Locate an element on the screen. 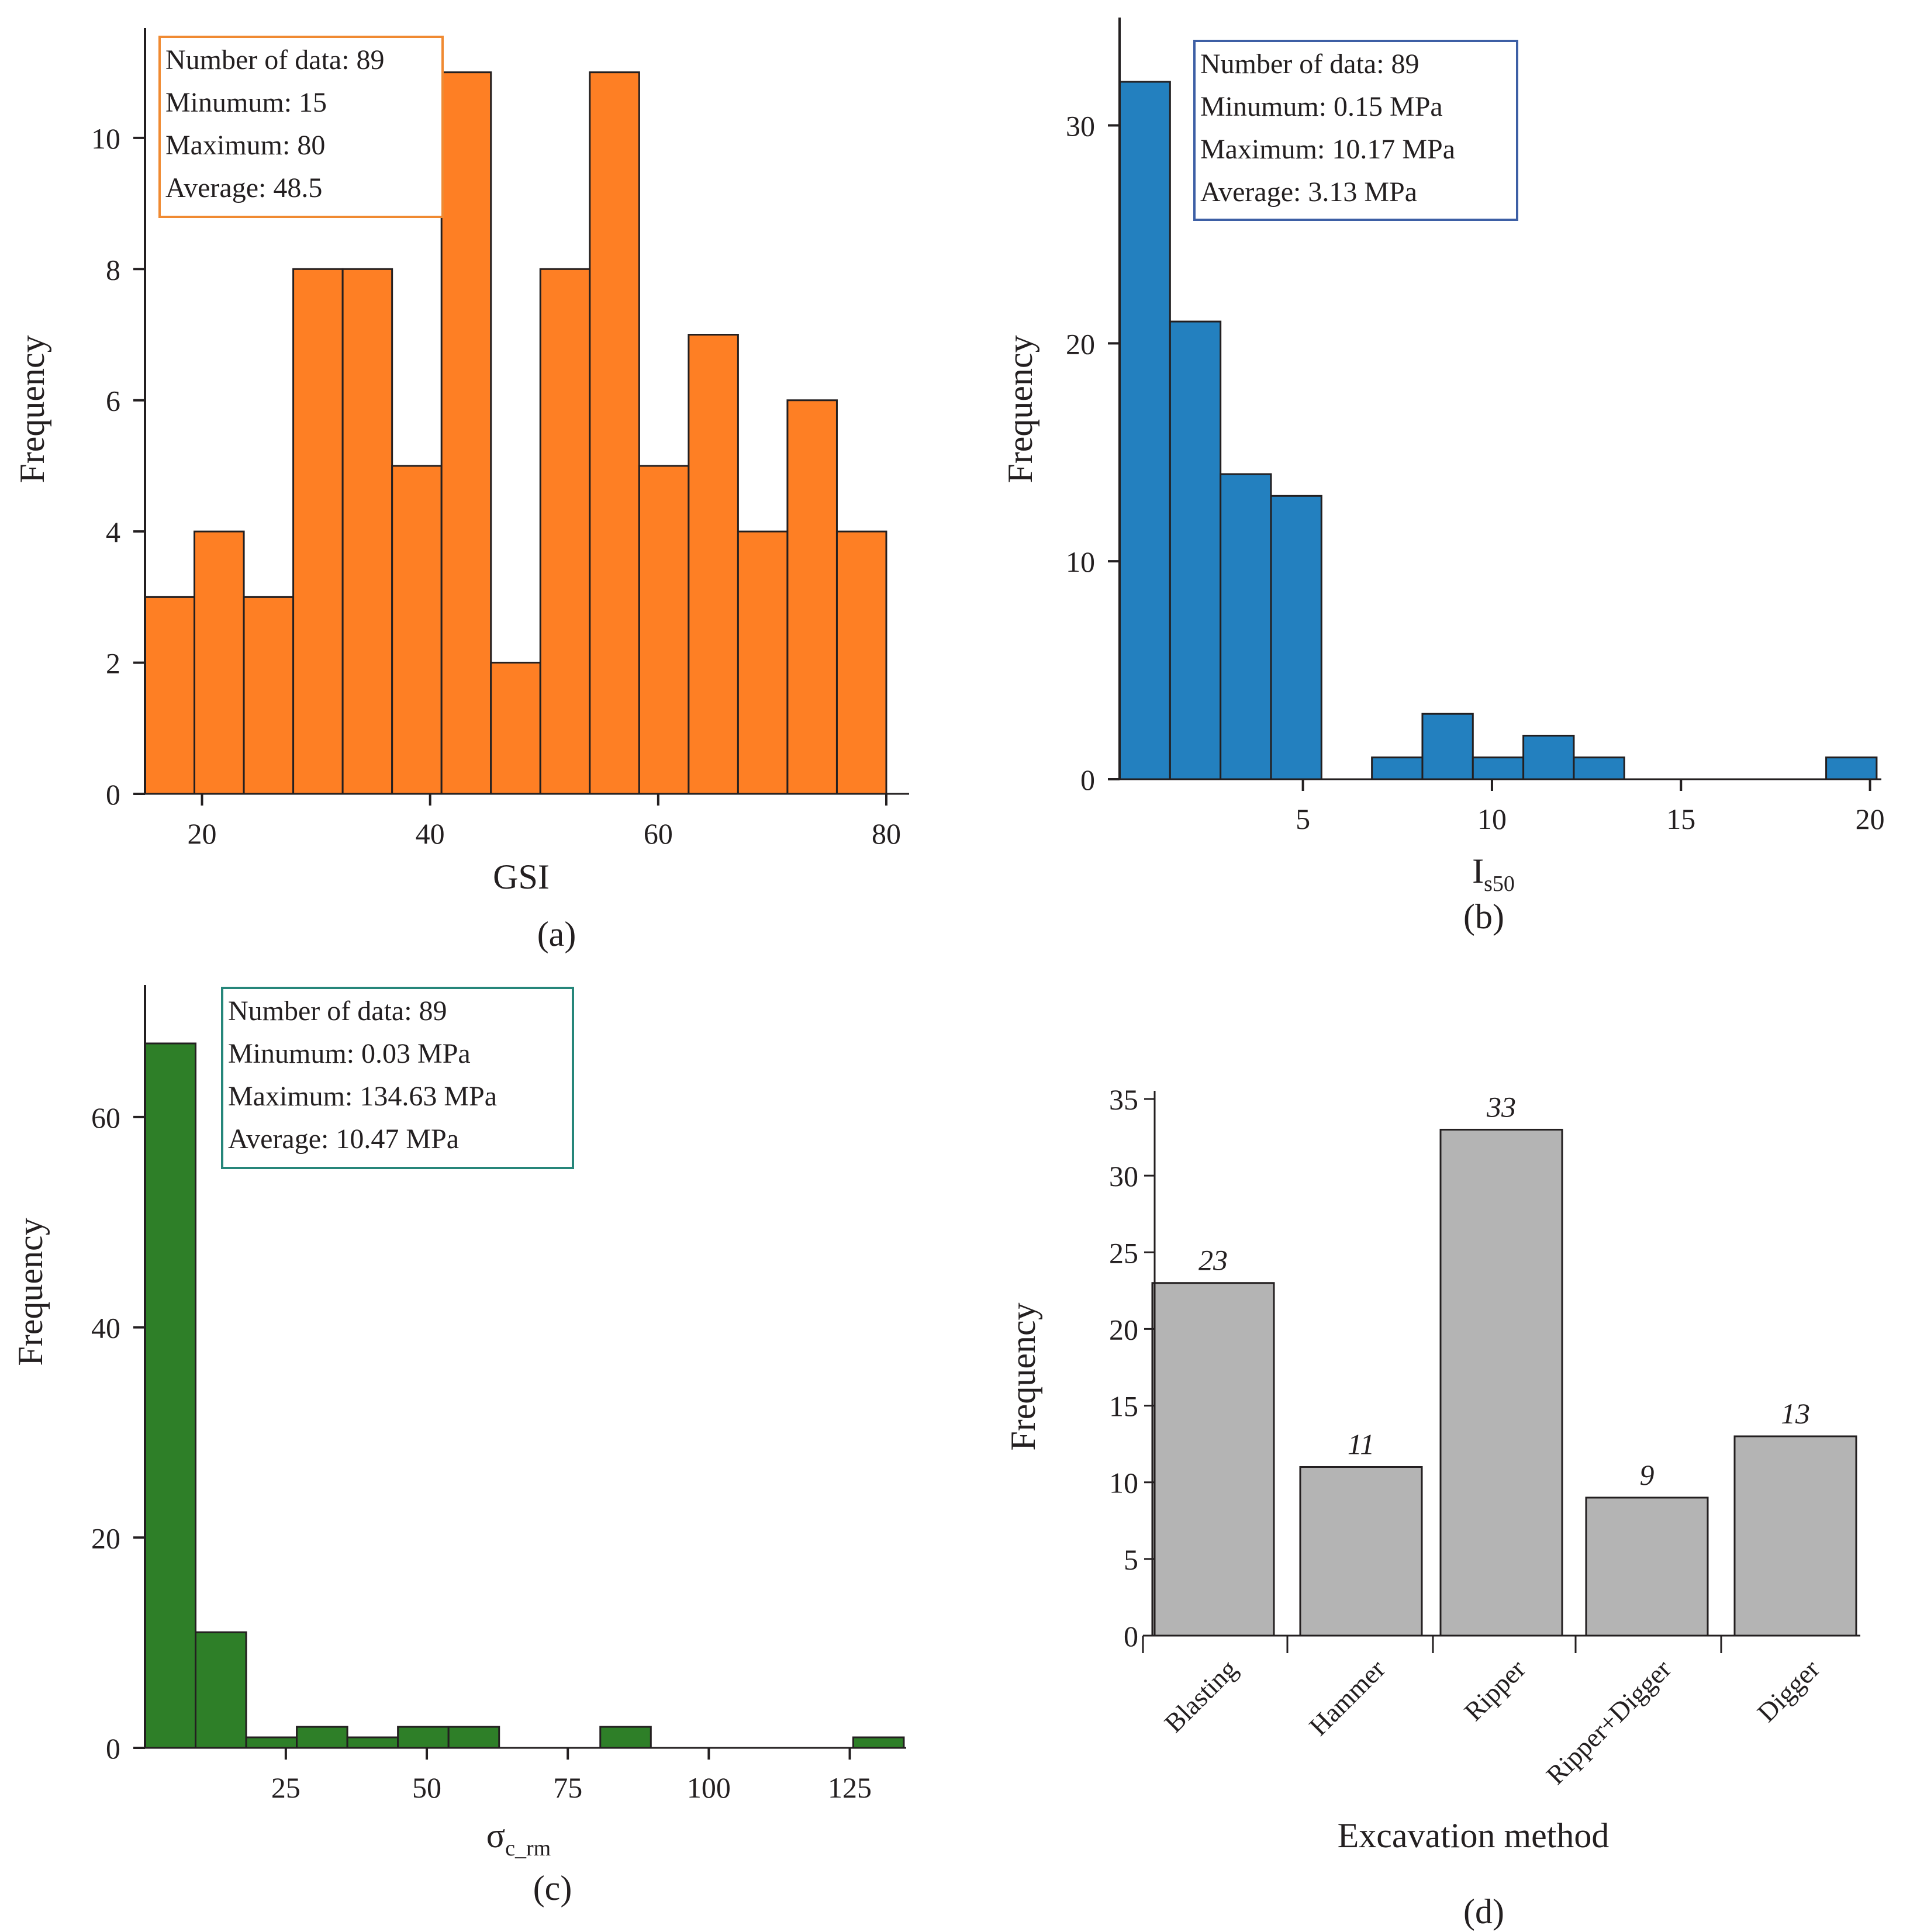 Image resolution: width=1910 pixels, height=1932 pixels. bar-value-label: 11 is located at coordinates (1361, 1444).